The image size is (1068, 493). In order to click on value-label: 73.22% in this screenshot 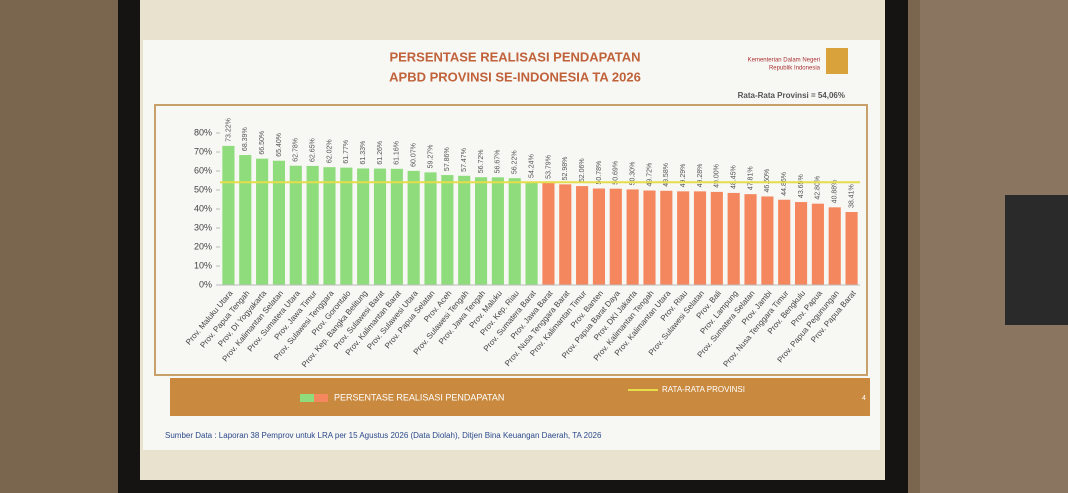, I will do `click(228, 130)`.